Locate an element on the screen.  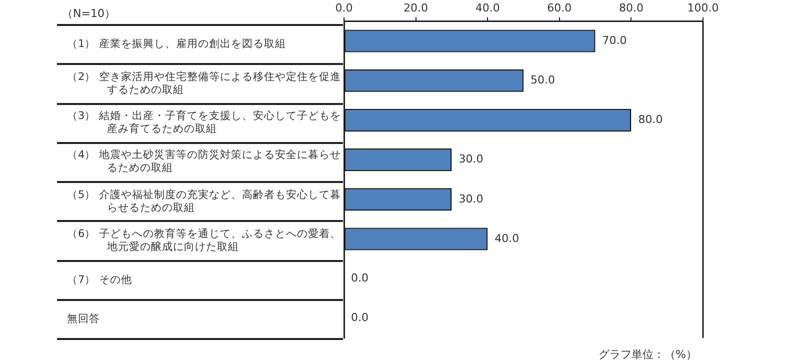
y-tick-label: （1） 産業を振興し、雇用の創出を図る取組 is located at coordinates (176, 45).